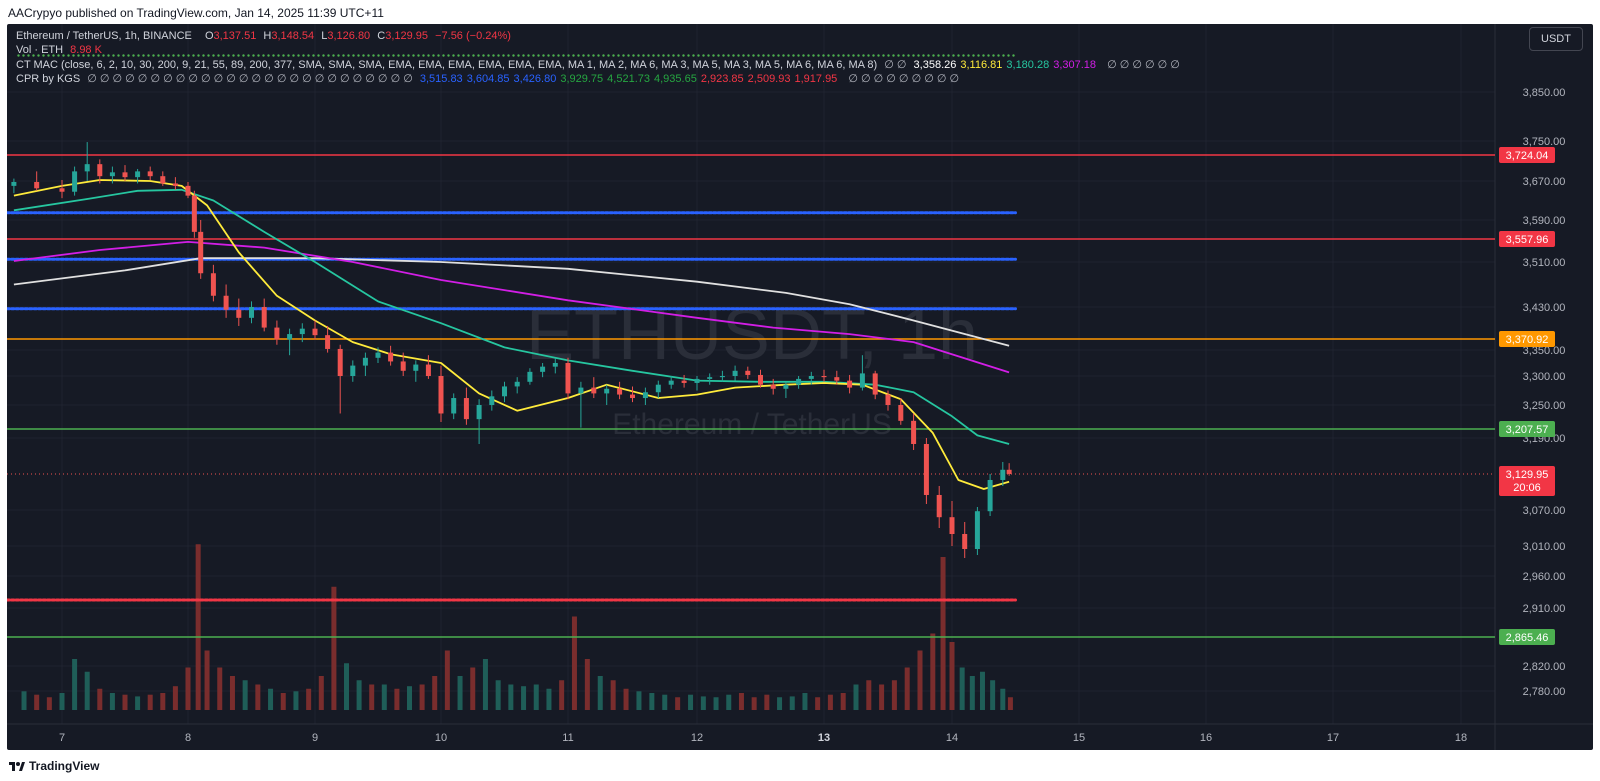 This screenshot has height=781, width=1600. Describe the element at coordinates (48, 79) in the screenshot. I see `cpr-label: CPR by KGS` at that location.